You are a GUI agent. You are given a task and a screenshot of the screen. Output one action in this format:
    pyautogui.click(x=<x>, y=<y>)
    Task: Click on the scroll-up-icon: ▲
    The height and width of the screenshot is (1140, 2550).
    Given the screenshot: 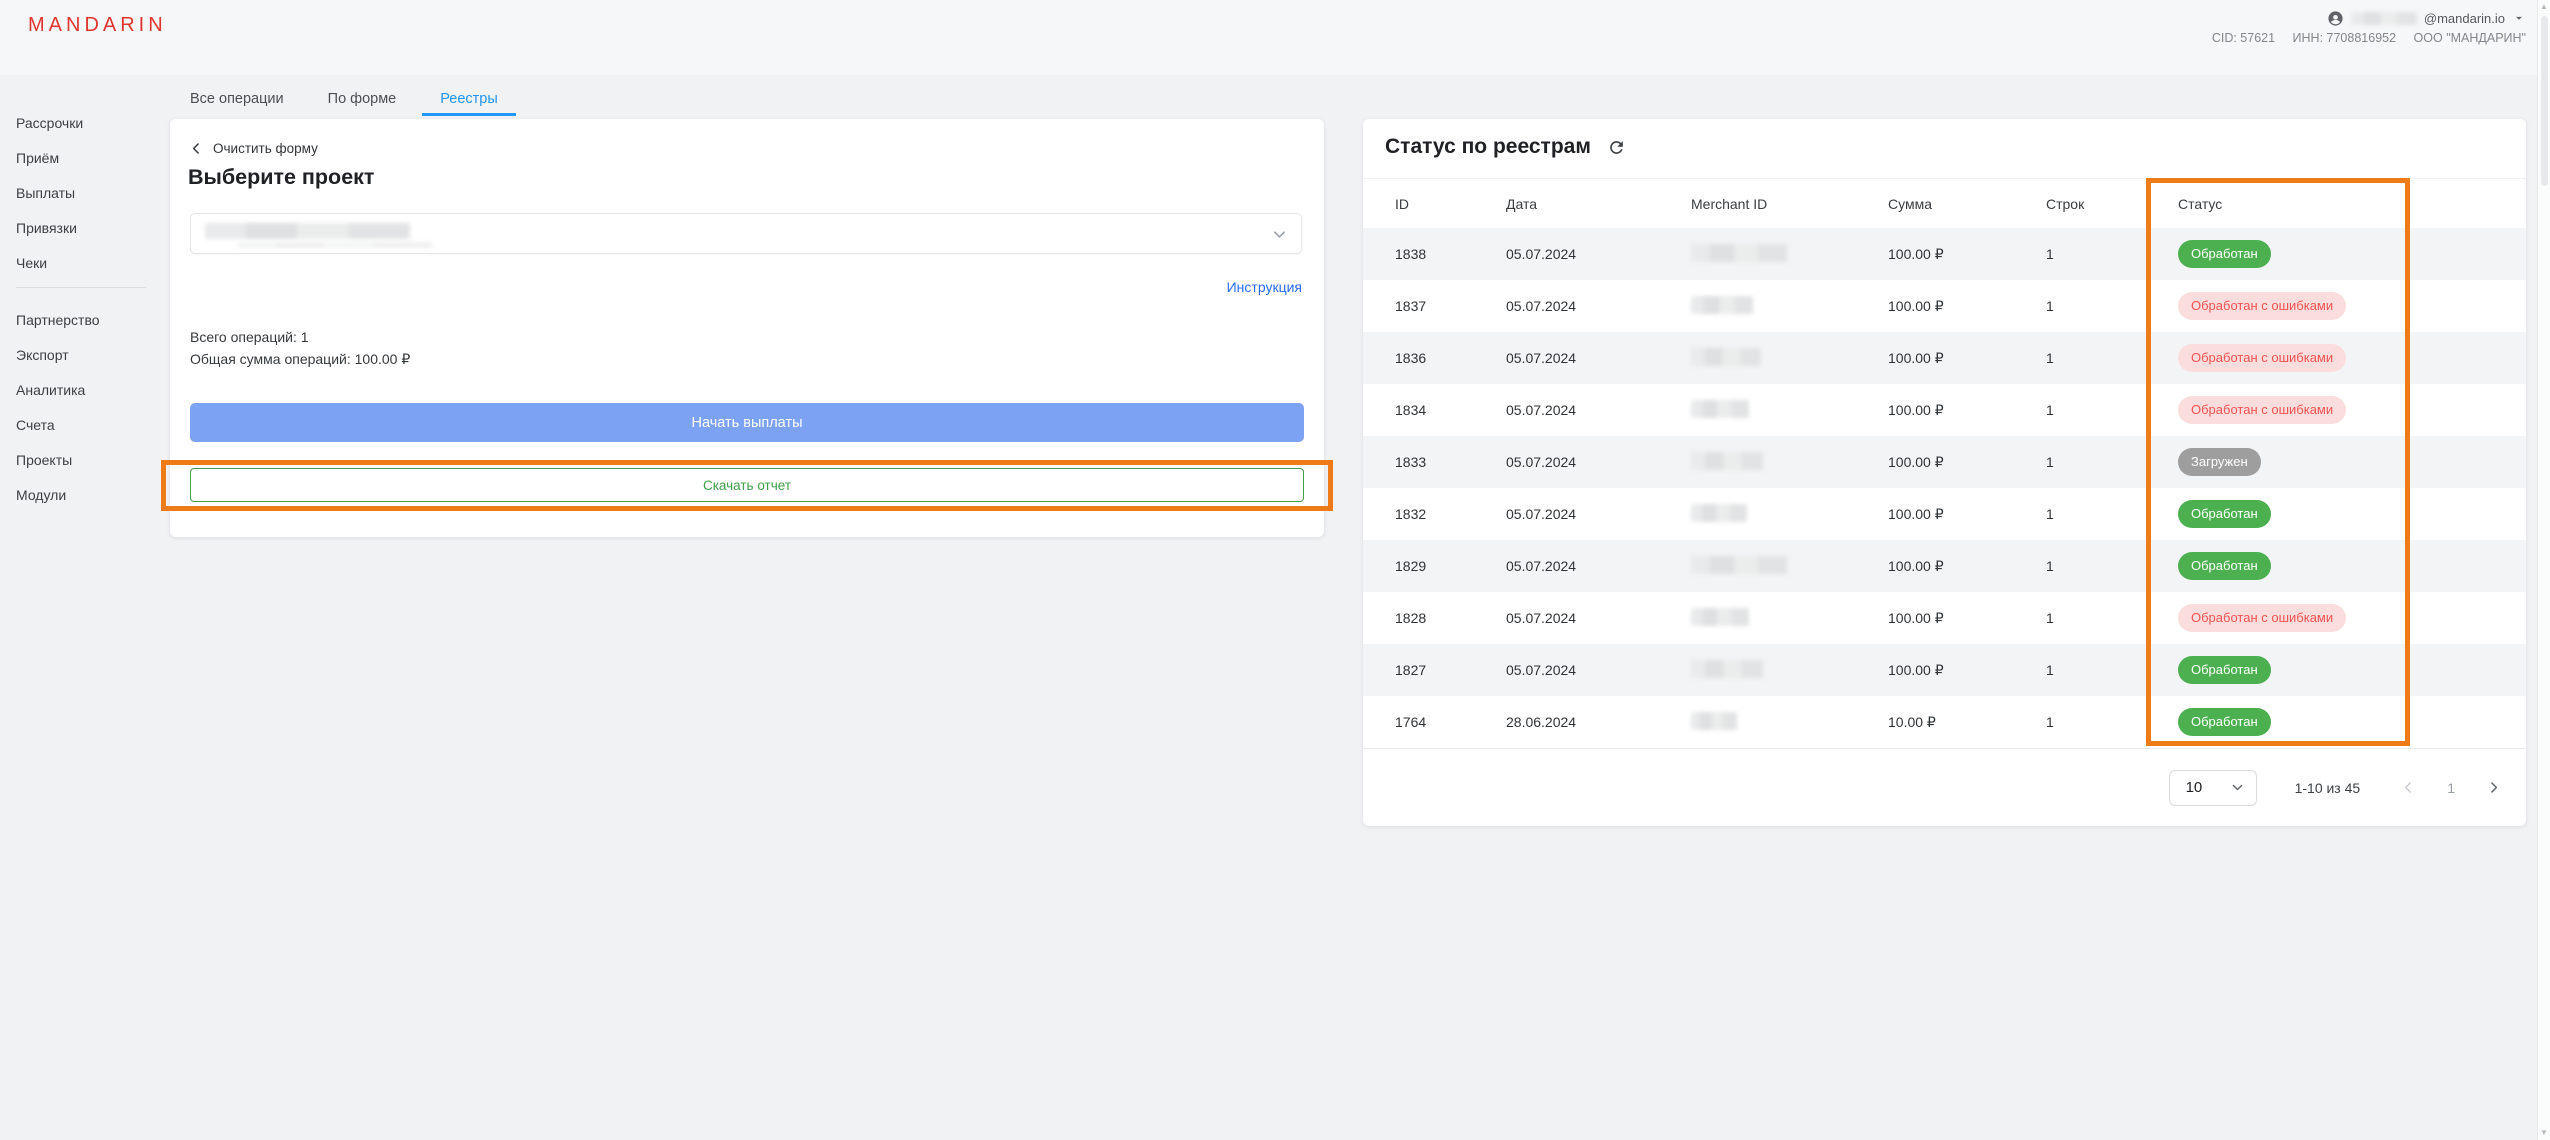 What is the action you would take?
    pyautogui.click(x=2544, y=6)
    